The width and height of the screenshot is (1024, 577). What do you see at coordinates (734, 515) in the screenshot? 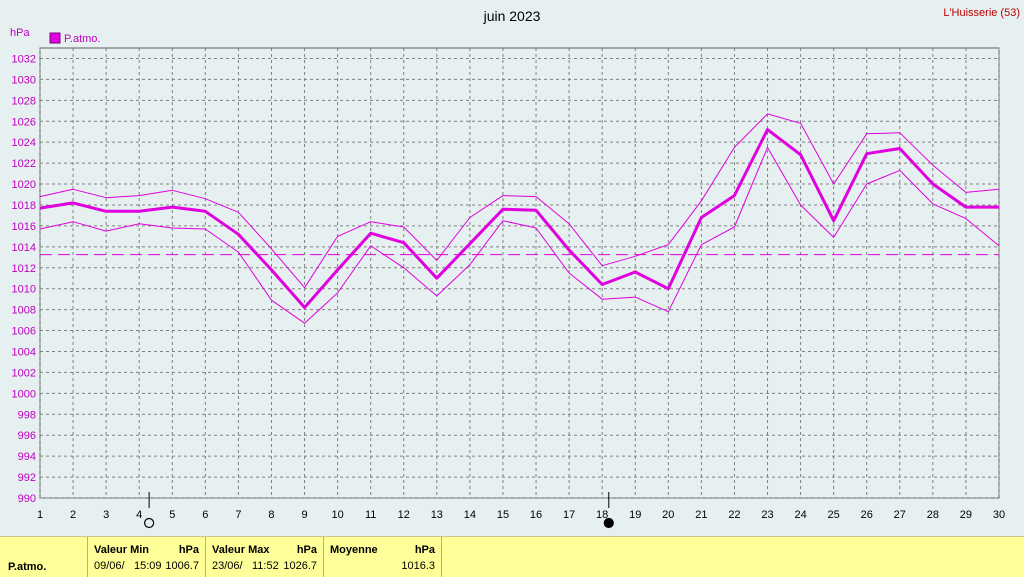
I see `x-tick-label: 22` at bounding box center [734, 515].